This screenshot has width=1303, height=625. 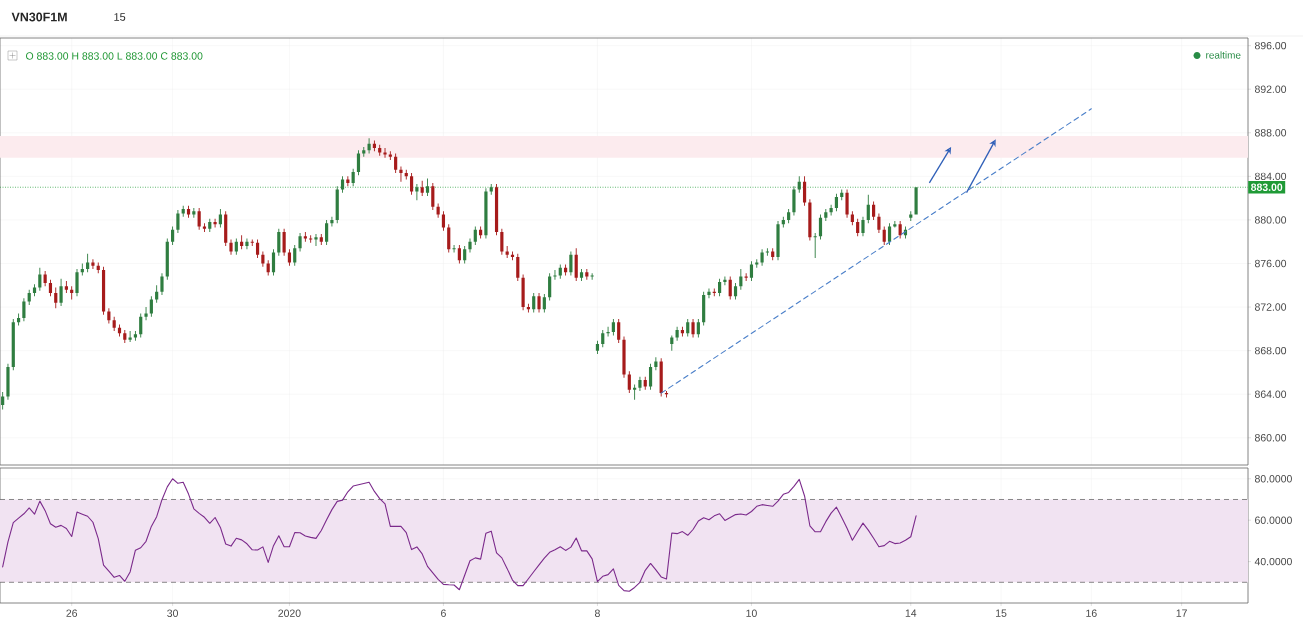 What do you see at coordinates (1270, 220) in the screenshot?
I see `y-tick-label: 880.00` at bounding box center [1270, 220].